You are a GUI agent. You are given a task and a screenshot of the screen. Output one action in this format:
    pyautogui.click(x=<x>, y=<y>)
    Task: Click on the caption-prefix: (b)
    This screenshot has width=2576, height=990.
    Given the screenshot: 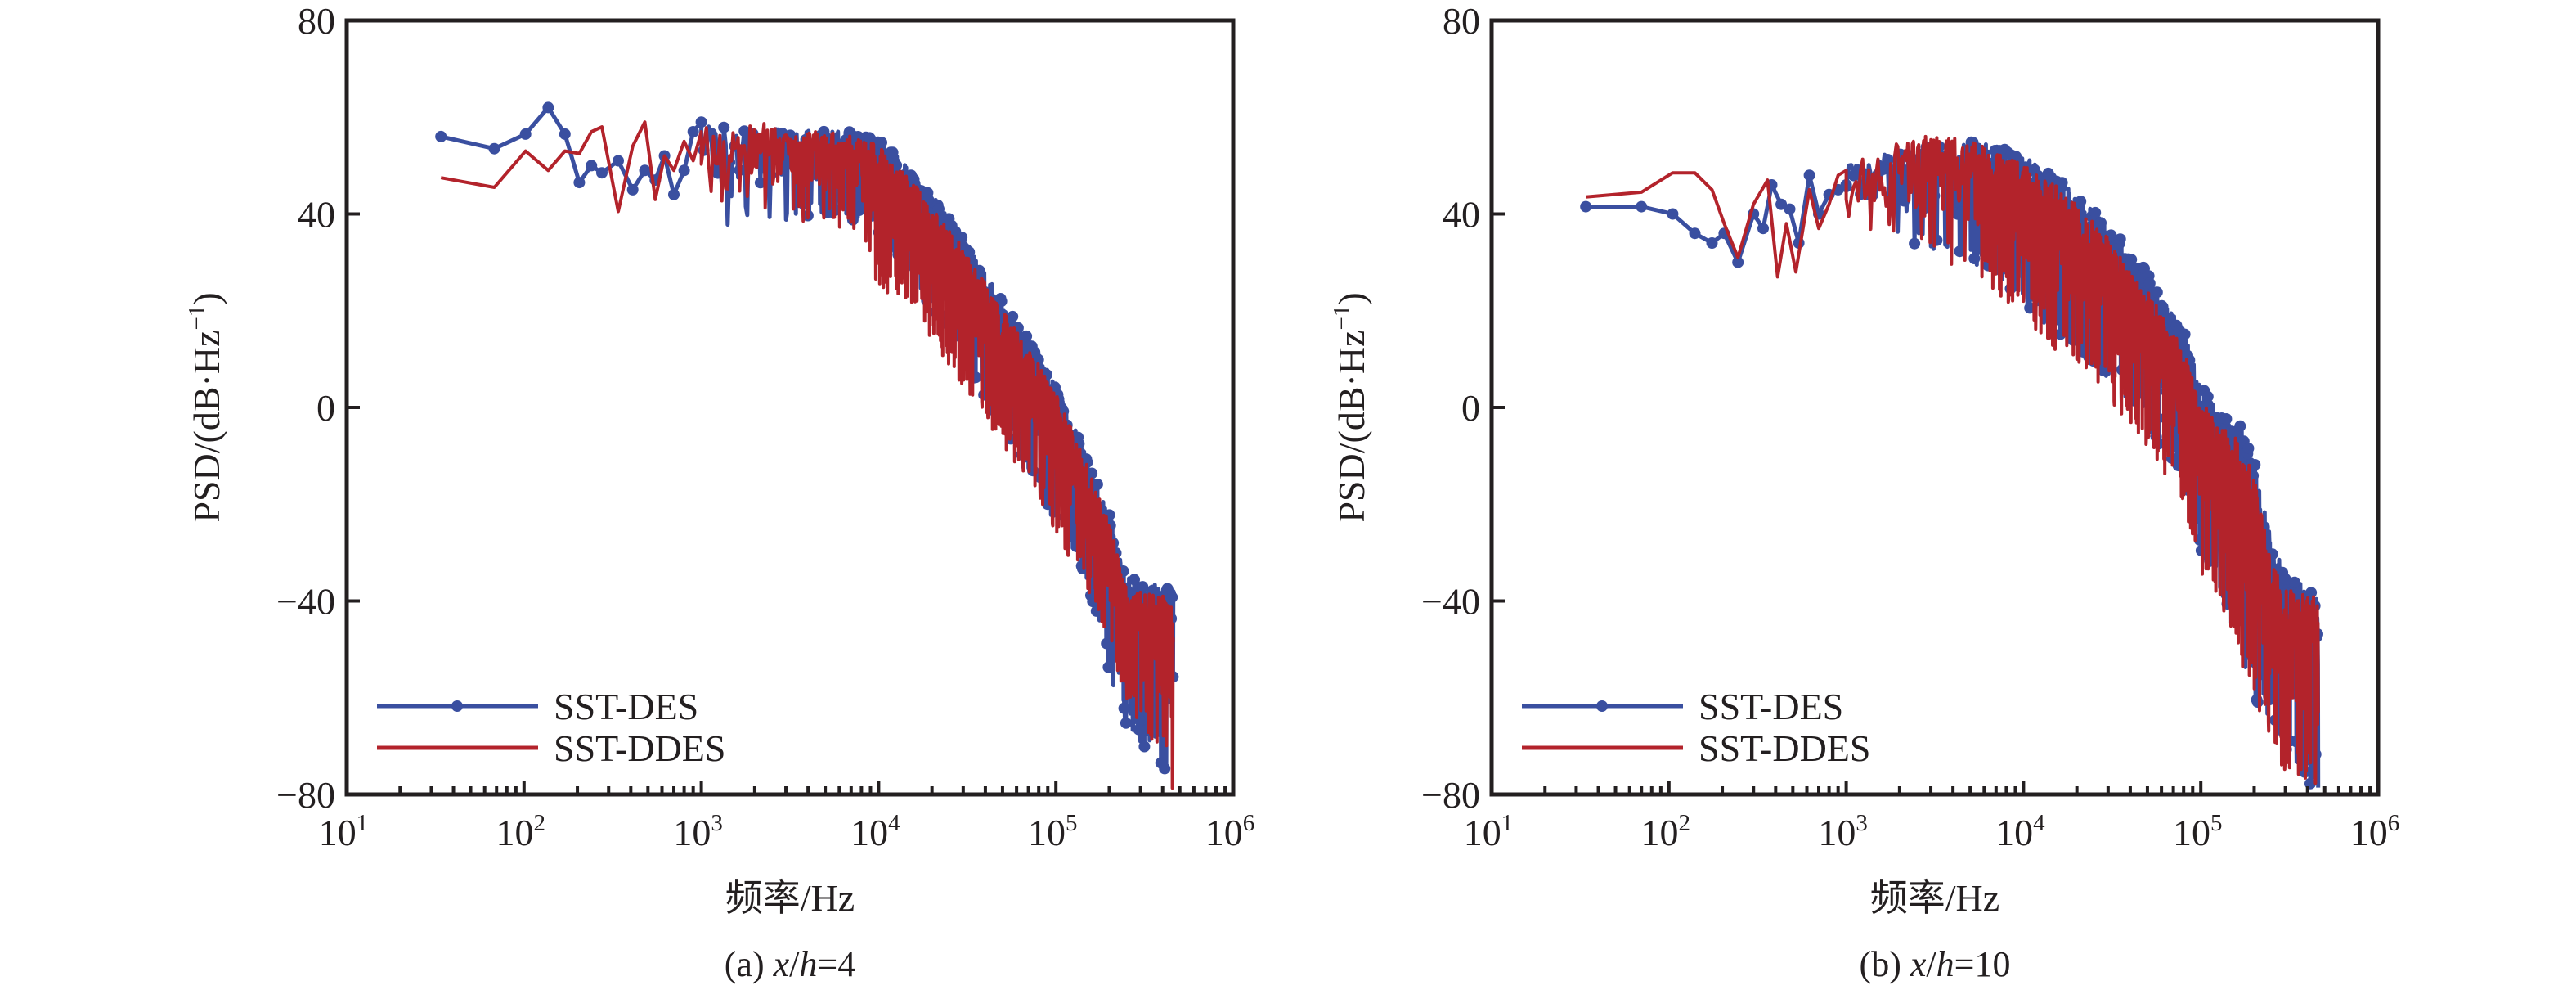 What is the action you would take?
    pyautogui.click(x=1885, y=964)
    